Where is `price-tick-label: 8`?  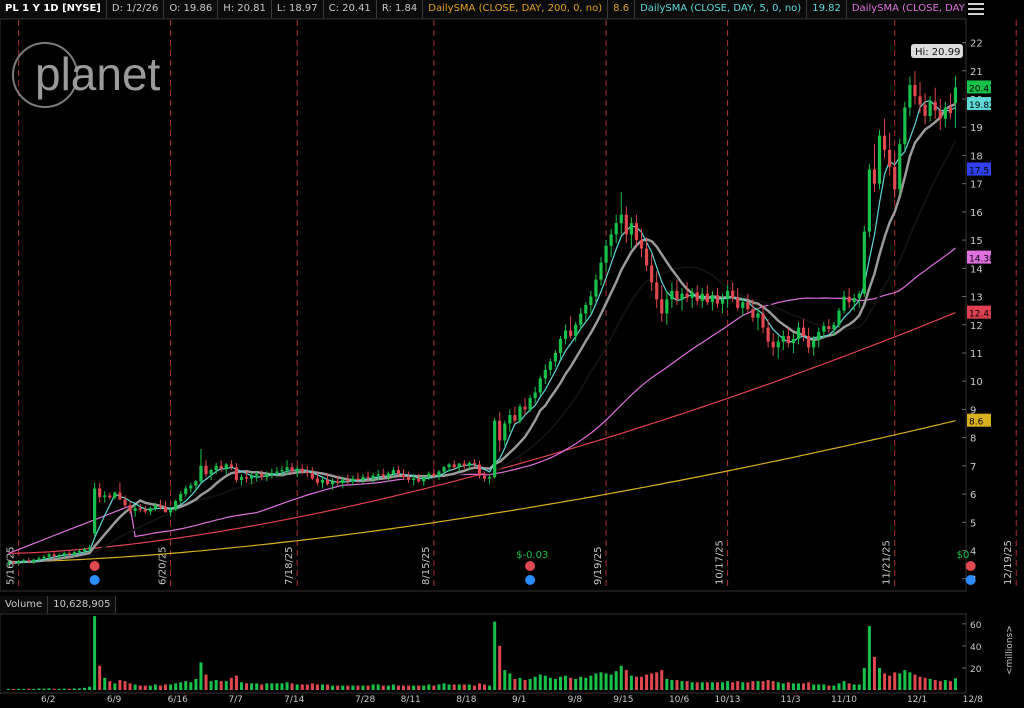 price-tick-label: 8 is located at coordinates (973, 439).